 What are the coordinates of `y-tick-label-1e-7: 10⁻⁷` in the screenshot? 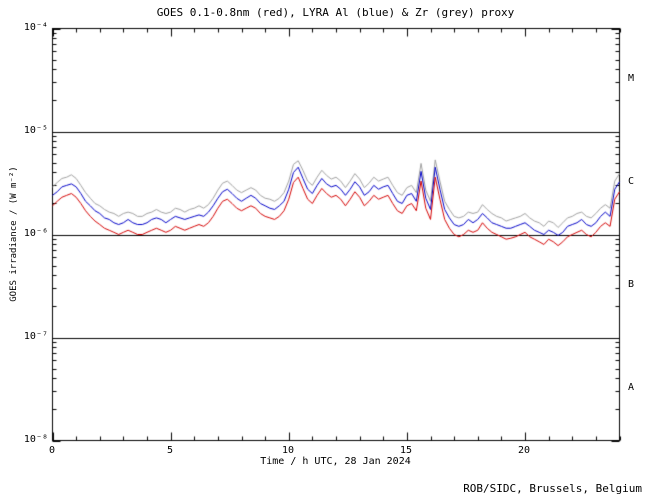 It's located at (35, 336).